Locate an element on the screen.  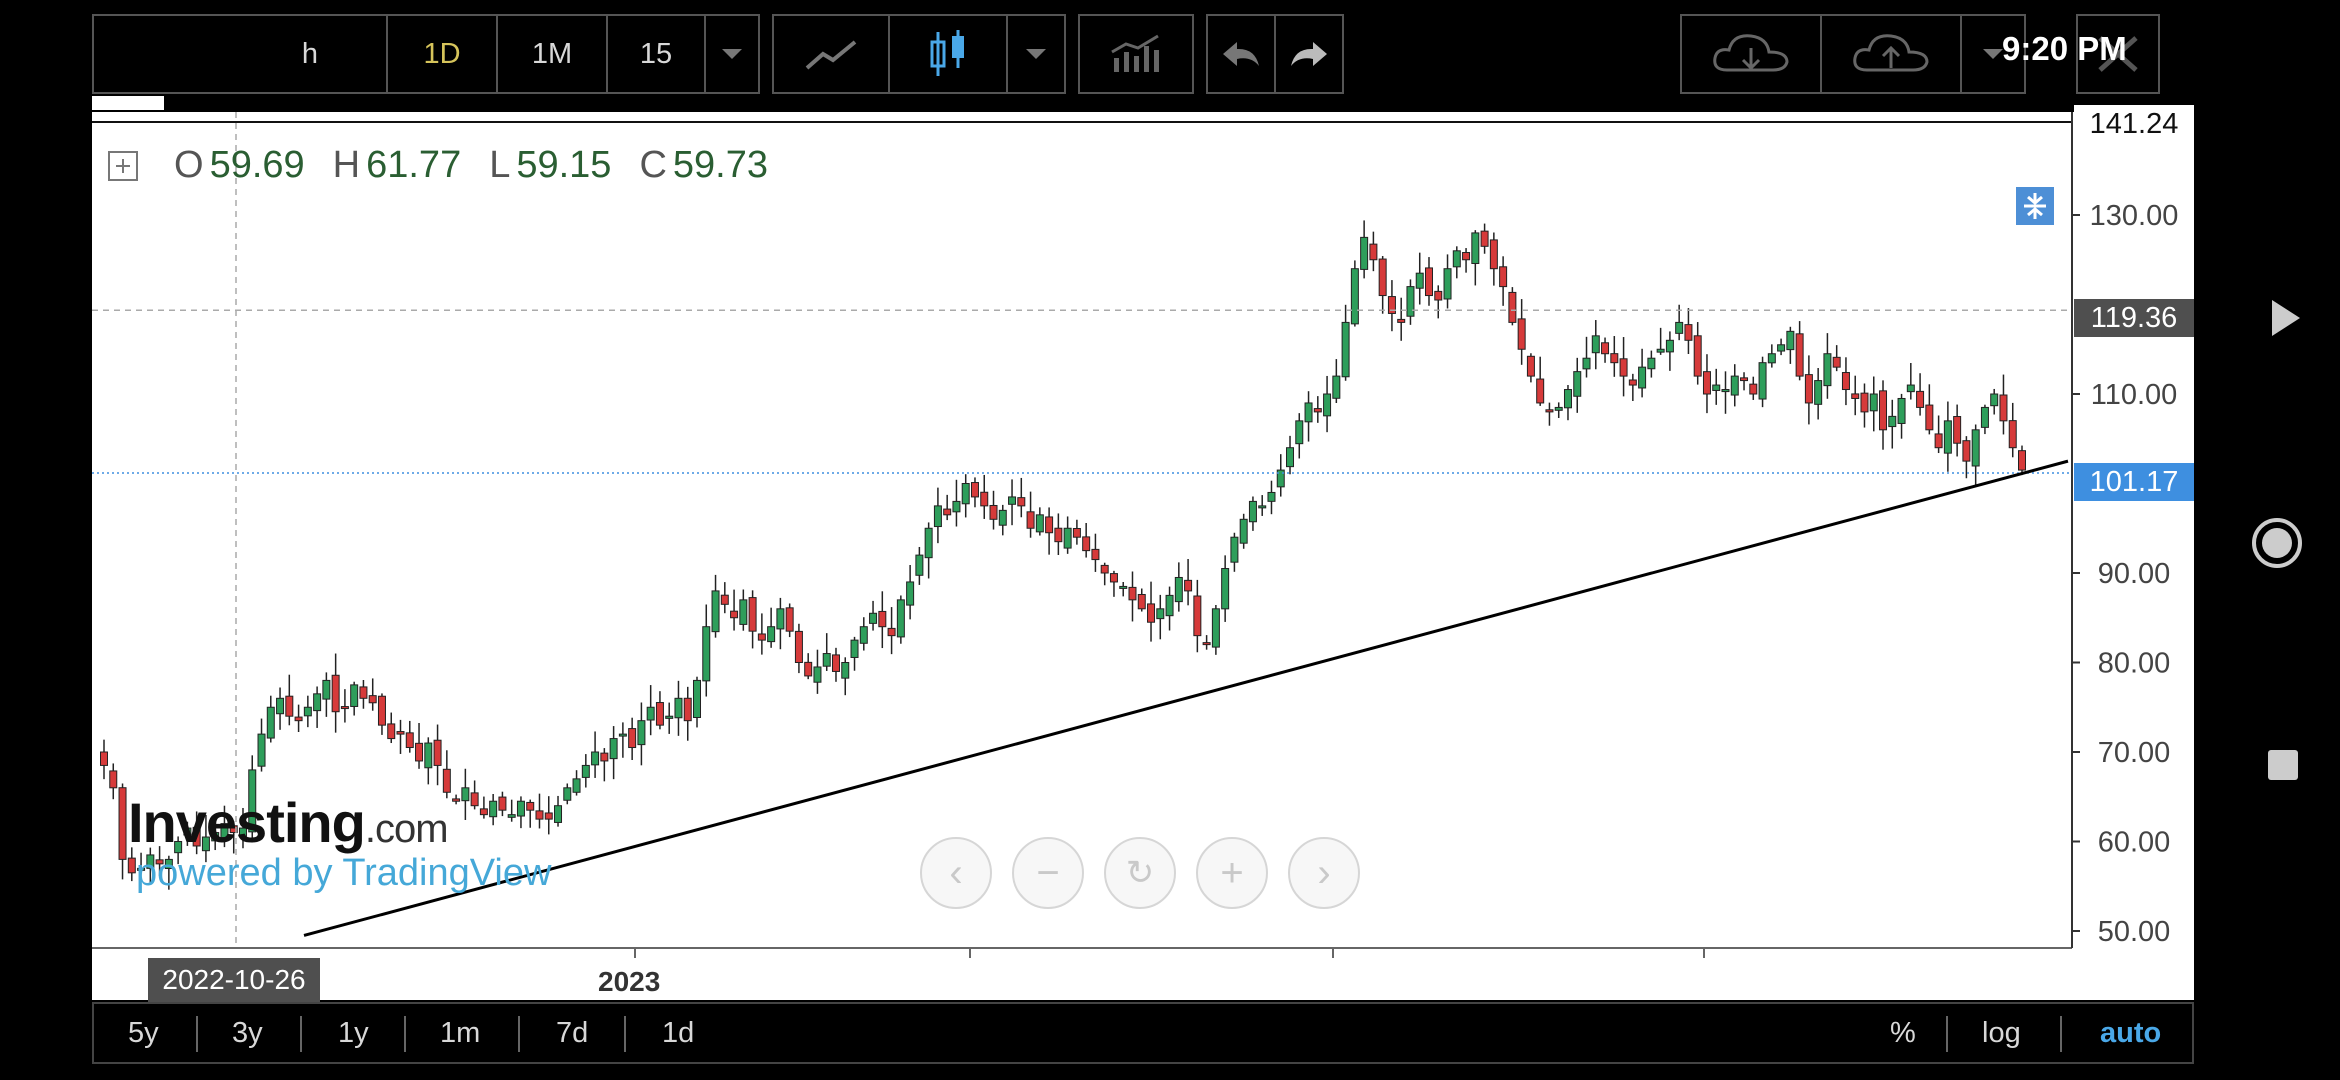
interval-1d-button: 1D is located at coordinates (443, 54).